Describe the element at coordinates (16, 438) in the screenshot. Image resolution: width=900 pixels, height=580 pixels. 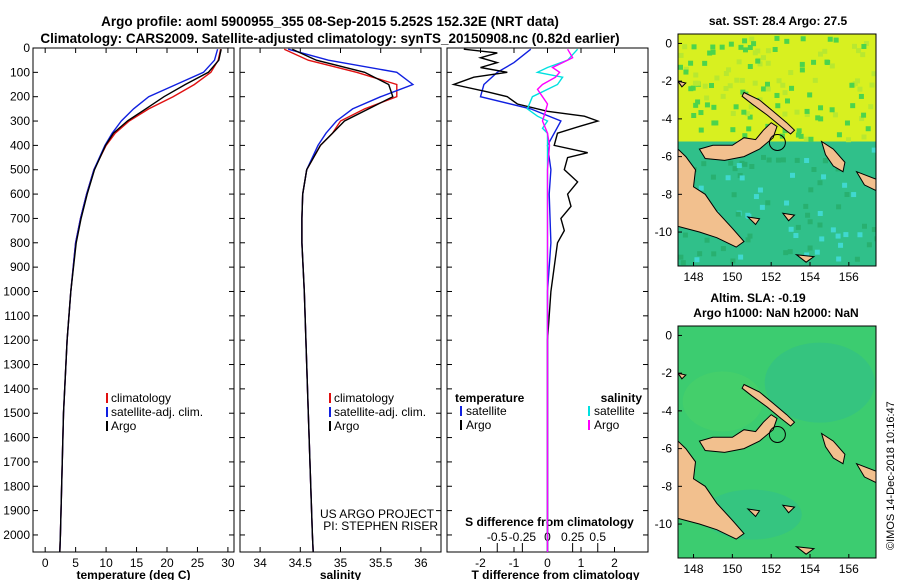
I see `depth-label: 1600` at that location.